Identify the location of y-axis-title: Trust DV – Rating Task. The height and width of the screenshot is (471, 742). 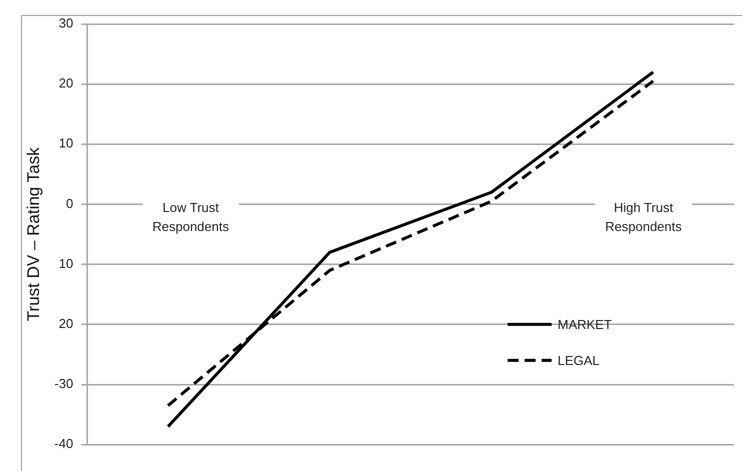
(33, 234).